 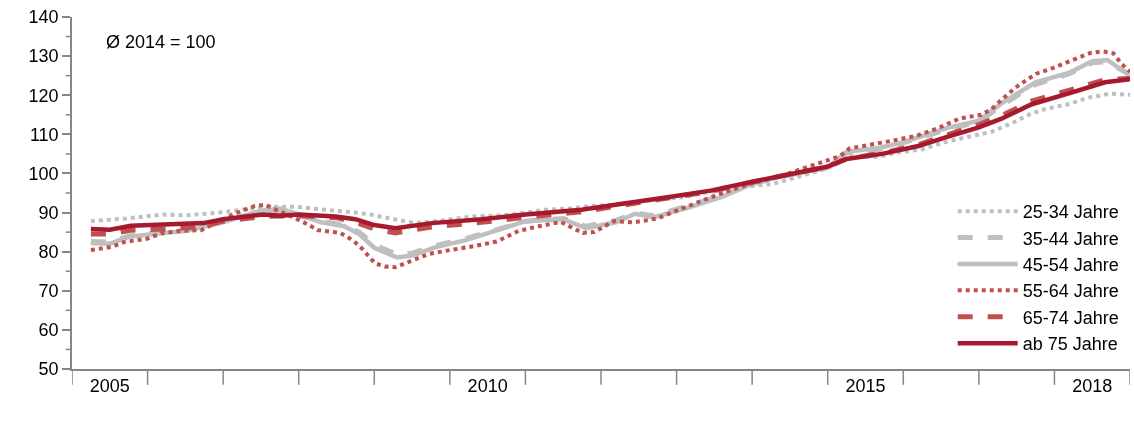 What do you see at coordinates (1070, 238) in the screenshot?
I see `legend-label: 35-44 Jahre` at bounding box center [1070, 238].